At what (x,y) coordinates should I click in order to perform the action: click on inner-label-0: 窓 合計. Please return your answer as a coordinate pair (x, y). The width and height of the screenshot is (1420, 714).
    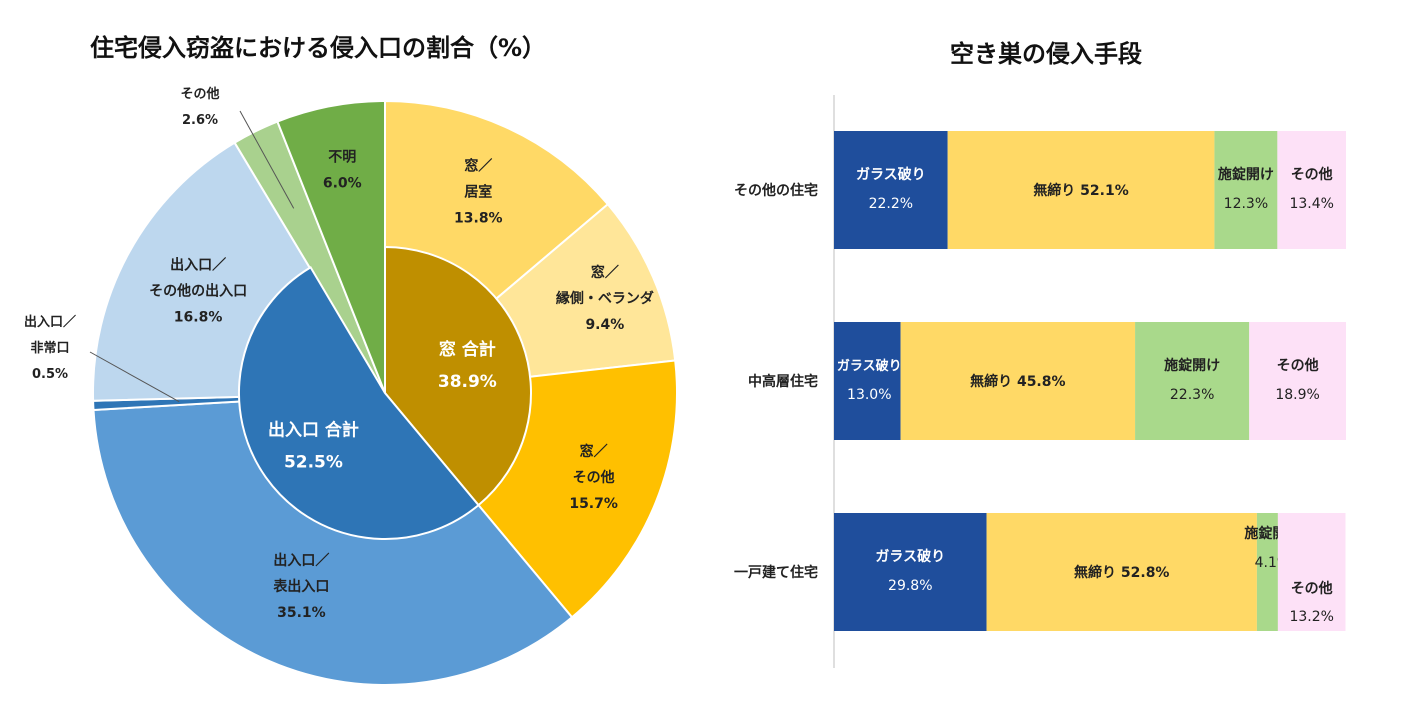
    Looking at the image, I should click on (467, 349).